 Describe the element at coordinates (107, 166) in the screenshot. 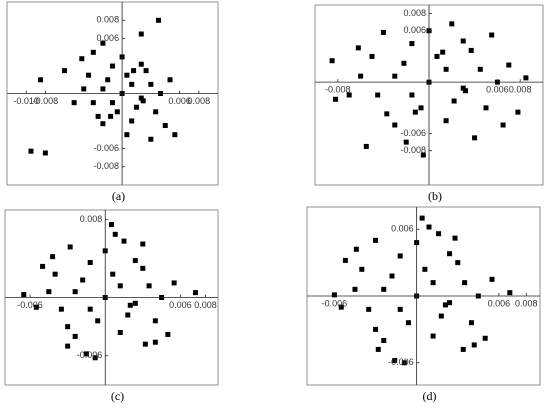

I see `y-tick-label: -0.008` at that location.